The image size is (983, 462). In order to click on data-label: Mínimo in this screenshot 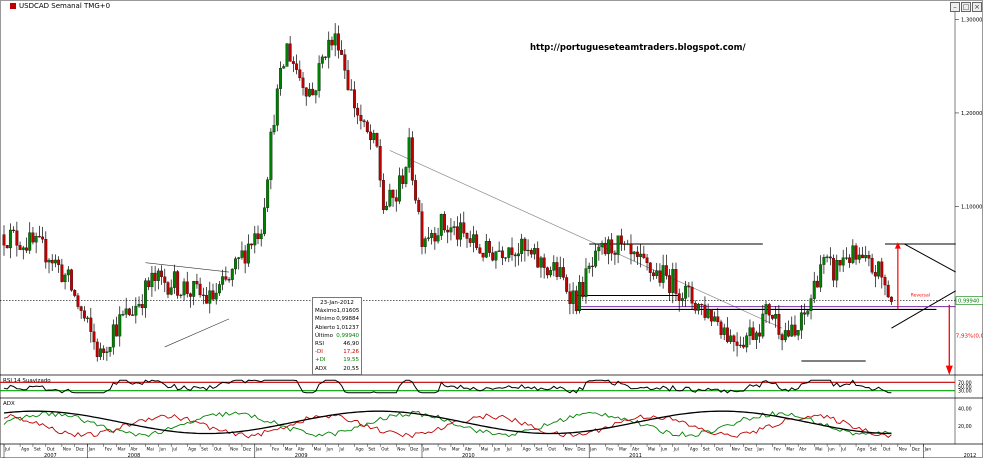, I will do `click(325, 319)`.